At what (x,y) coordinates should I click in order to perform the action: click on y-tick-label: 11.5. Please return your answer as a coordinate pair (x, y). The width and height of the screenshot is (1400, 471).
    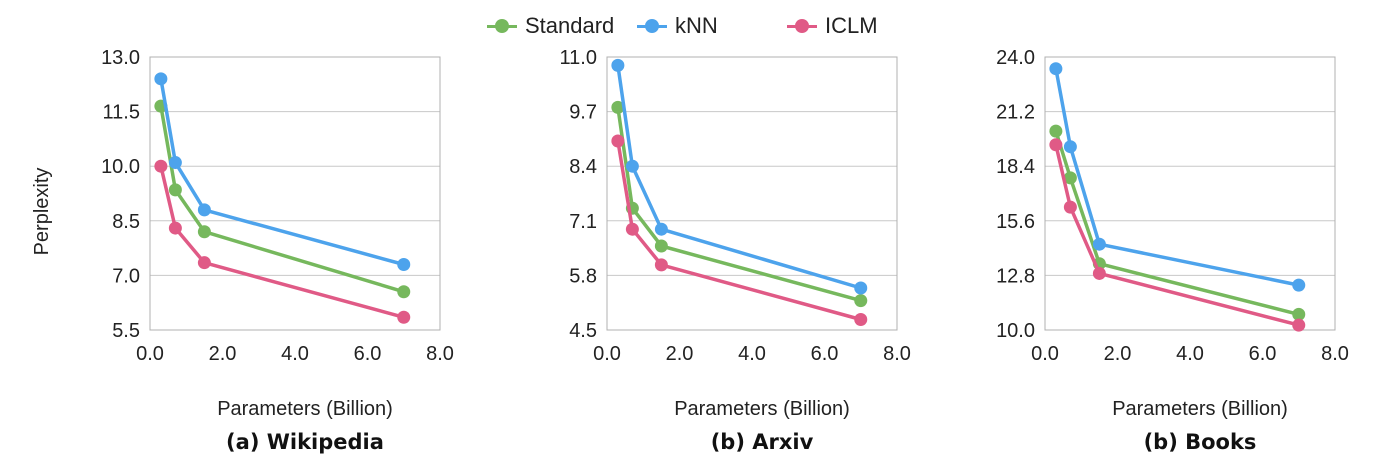
    Looking at the image, I should click on (121, 113).